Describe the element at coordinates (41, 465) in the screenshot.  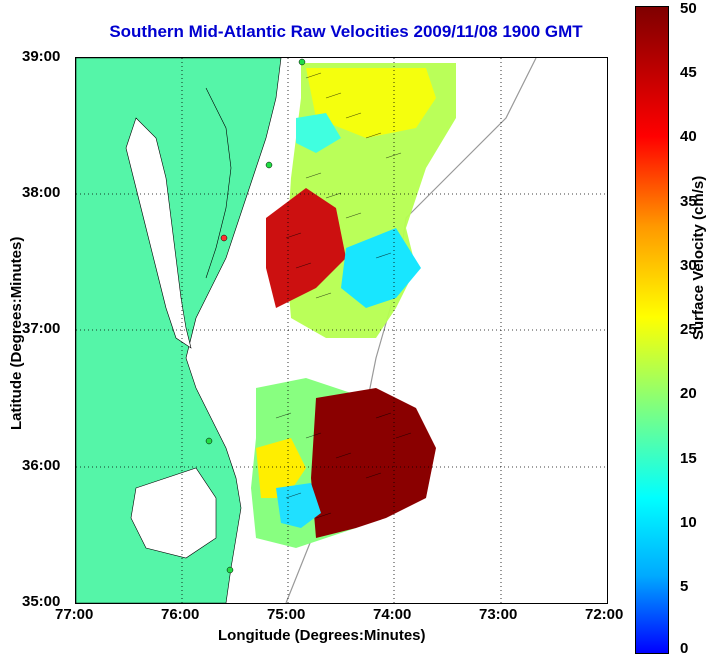
I see `lat-tick: 36:00` at that location.